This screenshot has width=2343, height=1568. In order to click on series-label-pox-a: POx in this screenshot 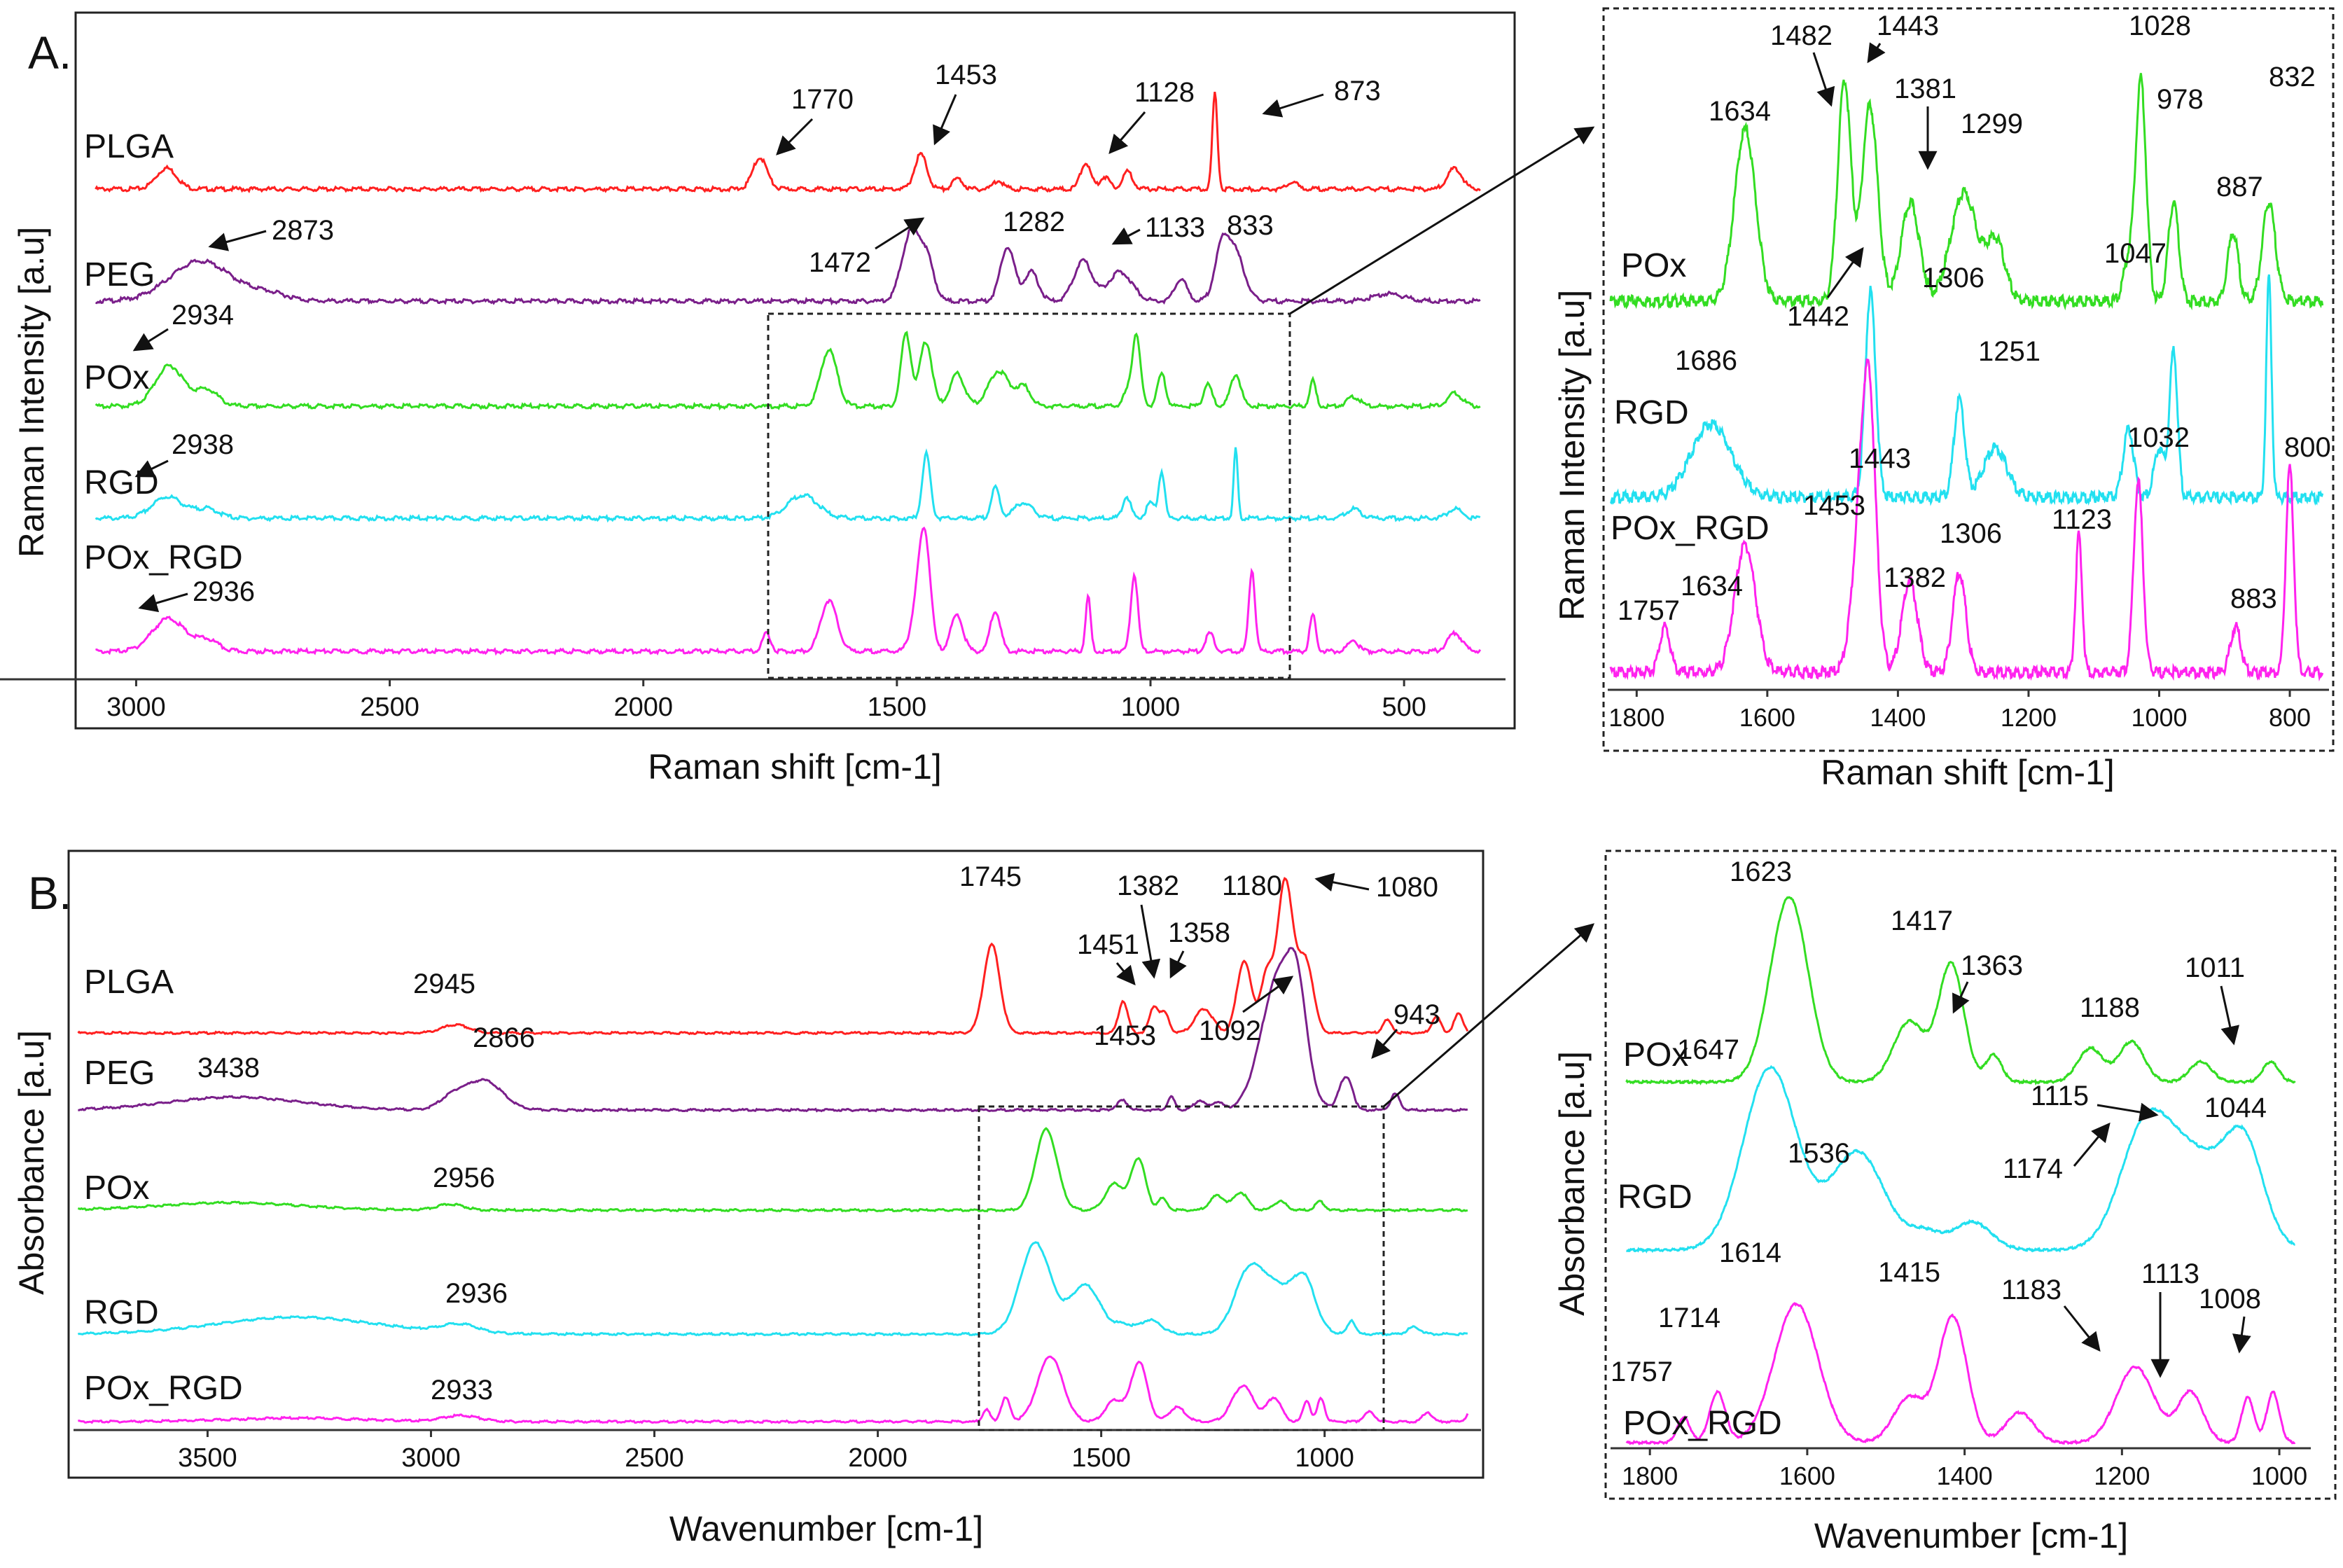, I will do `click(116, 377)`.